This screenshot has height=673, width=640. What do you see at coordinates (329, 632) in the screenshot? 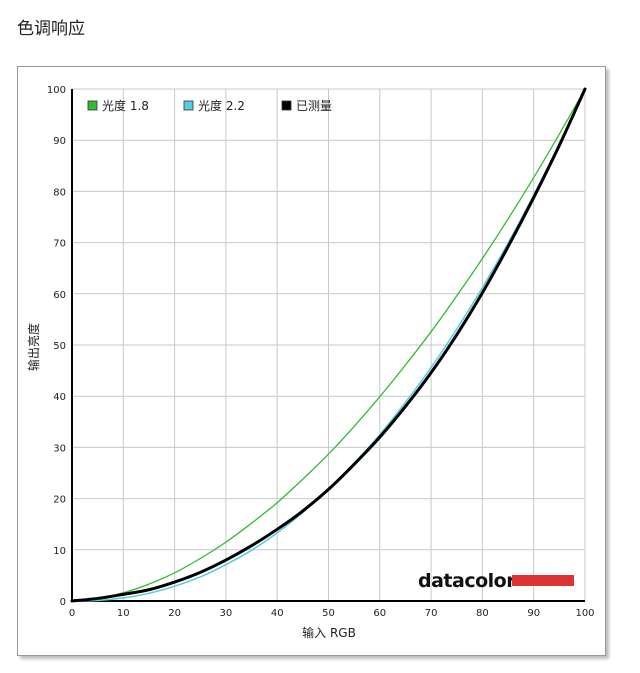
I see `x-axis-label: 输入 RGB` at bounding box center [329, 632].